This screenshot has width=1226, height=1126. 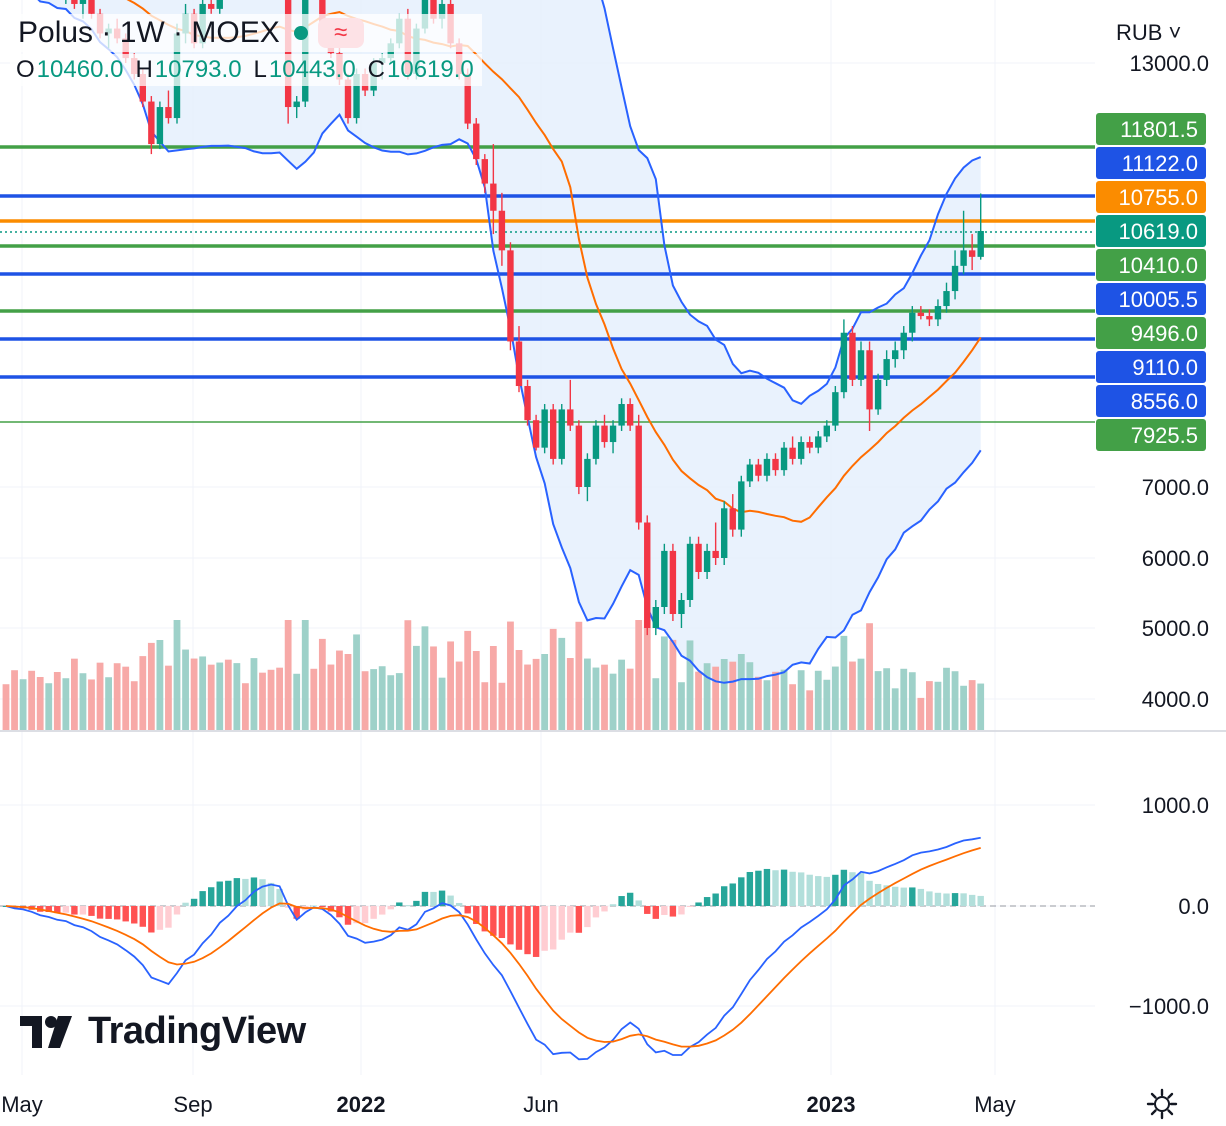 I want to click on price-tick-label: 4000.0, so click(x=1175, y=699).